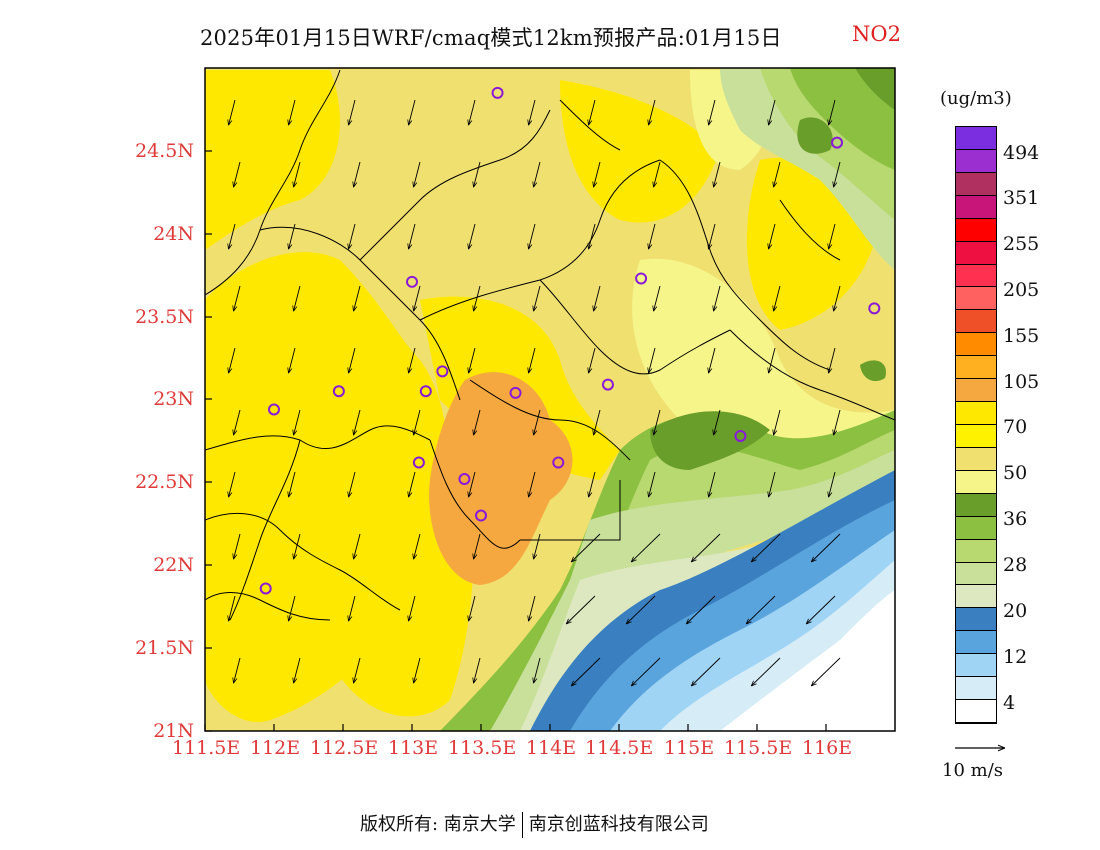 The image size is (1100, 850). Describe the element at coordinates (173, 234) in the screenshot. I see `y-tick-label: 24N` at that location.